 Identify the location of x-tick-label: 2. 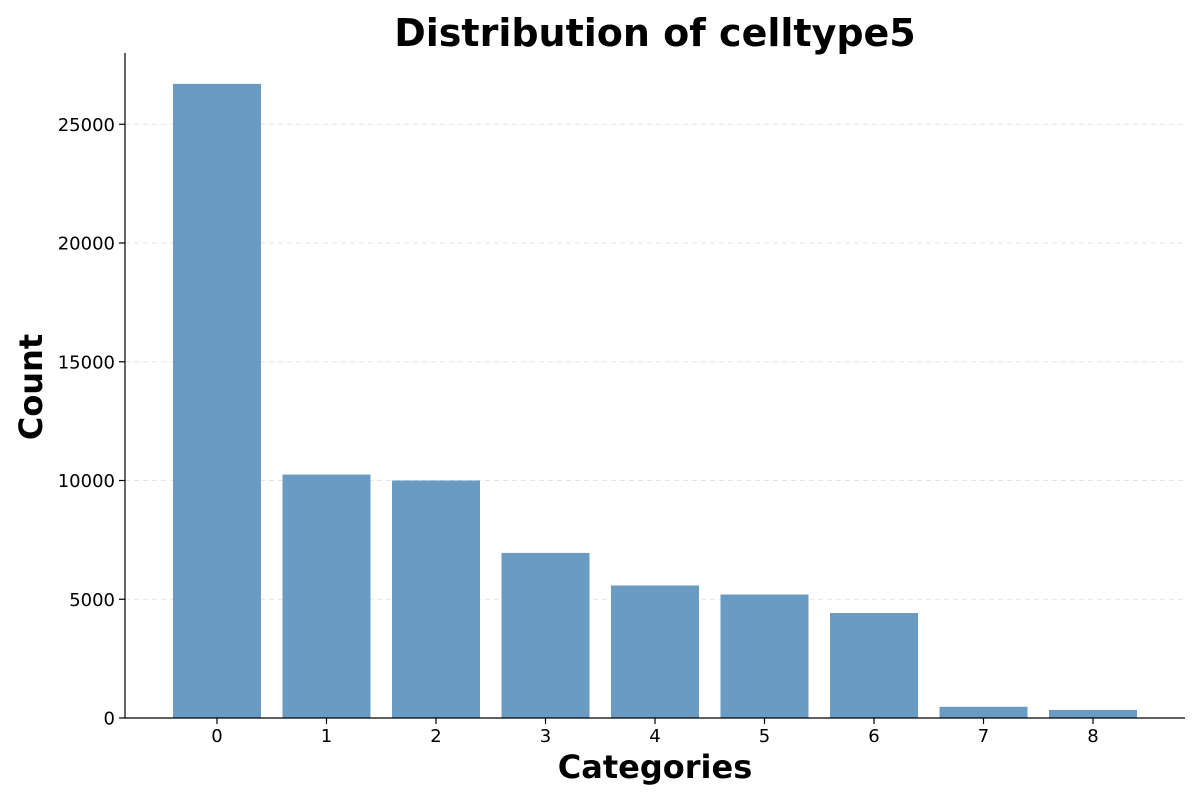
(435, 736).